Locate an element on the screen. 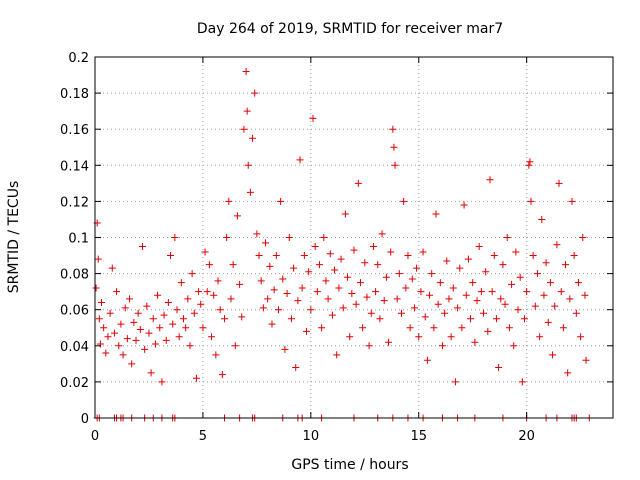 This screenshot has height=480, width=640. y-tick-label: 0.2 is located at coordinates (78, 58).